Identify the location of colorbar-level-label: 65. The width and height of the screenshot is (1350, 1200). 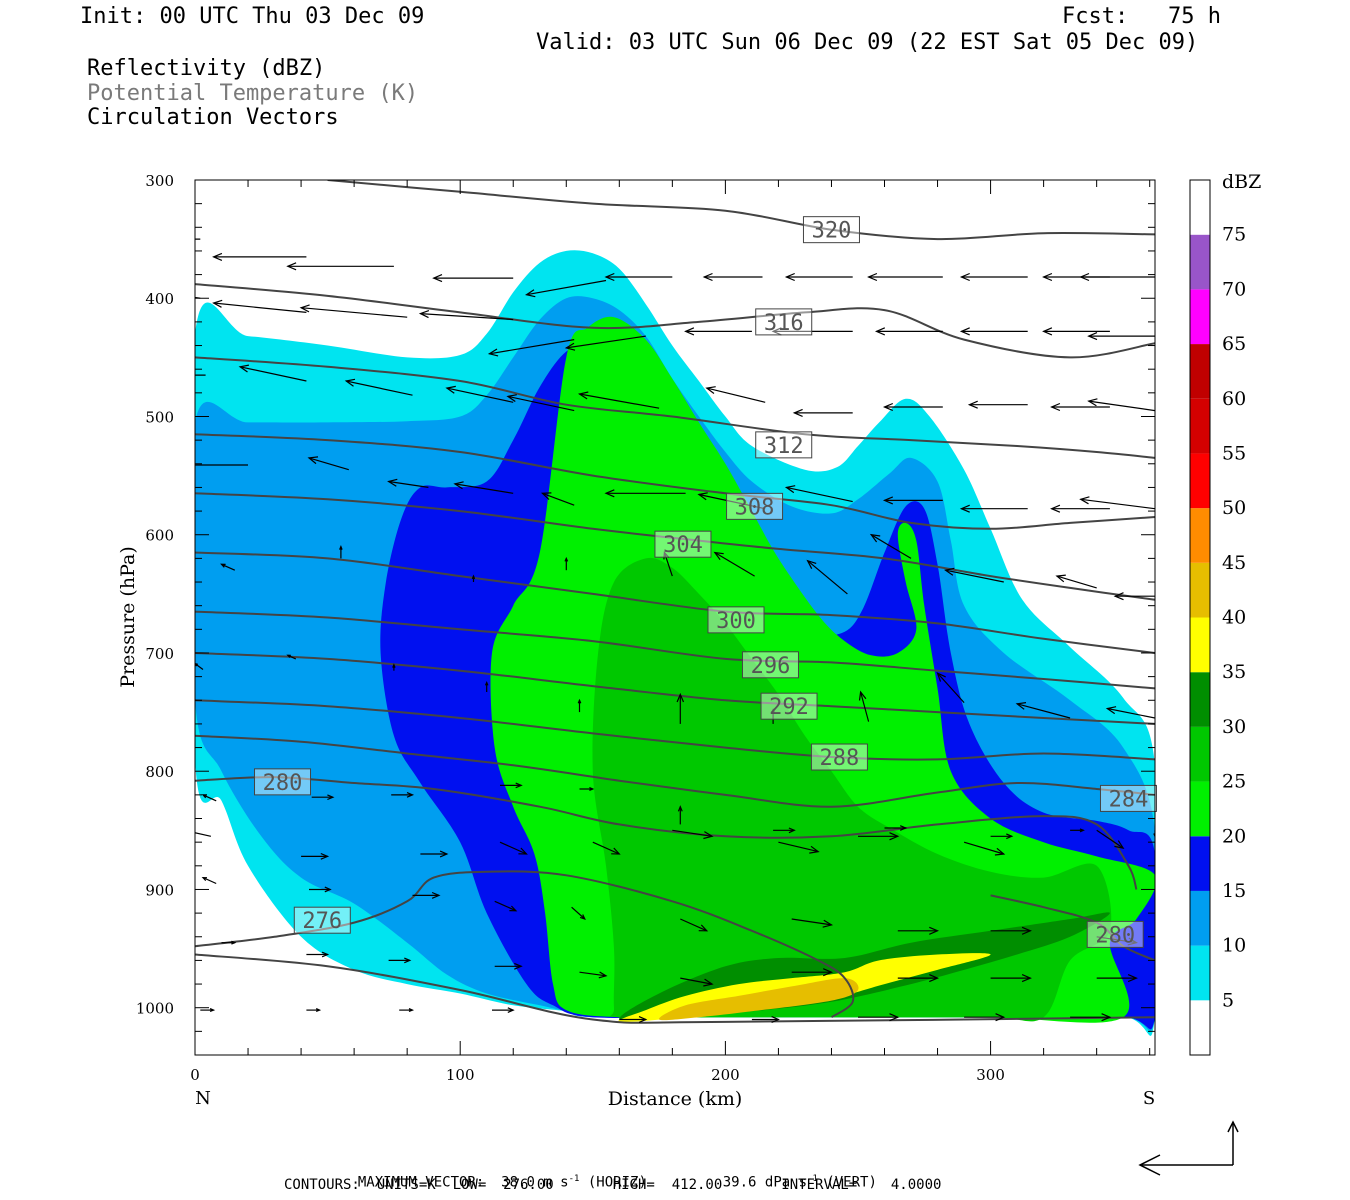
(1234, 344).